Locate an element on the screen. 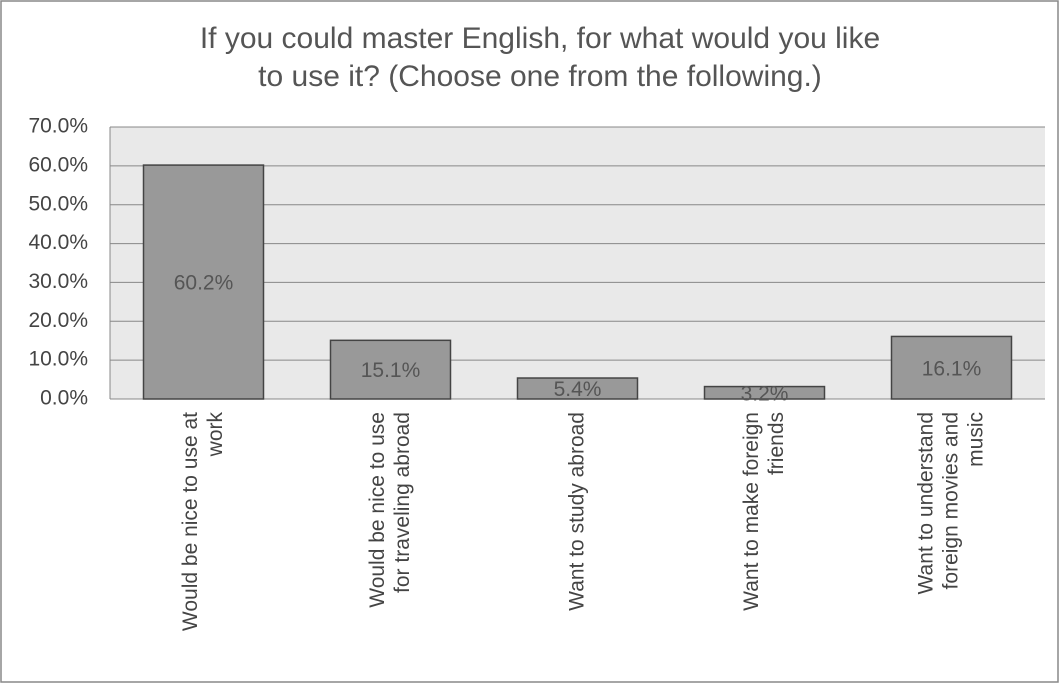 Image resolution: width=1059 pixels, height=683 pixels. y-tick-label: 40.0% is located at coordinates (58, 242).